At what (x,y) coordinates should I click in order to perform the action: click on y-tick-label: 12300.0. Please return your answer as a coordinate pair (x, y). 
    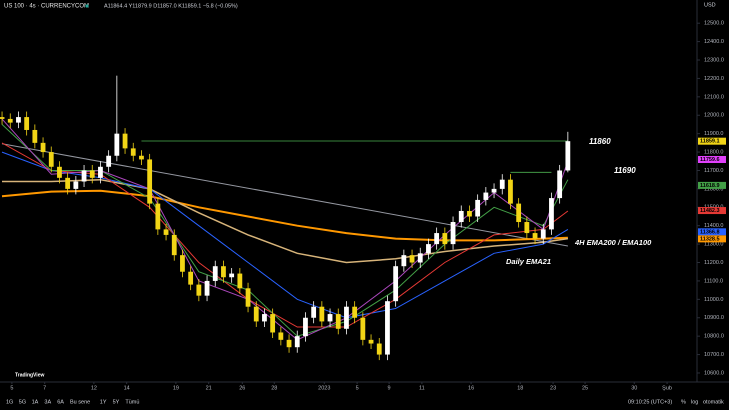
    Looking at the image, I should click on (714, 60).